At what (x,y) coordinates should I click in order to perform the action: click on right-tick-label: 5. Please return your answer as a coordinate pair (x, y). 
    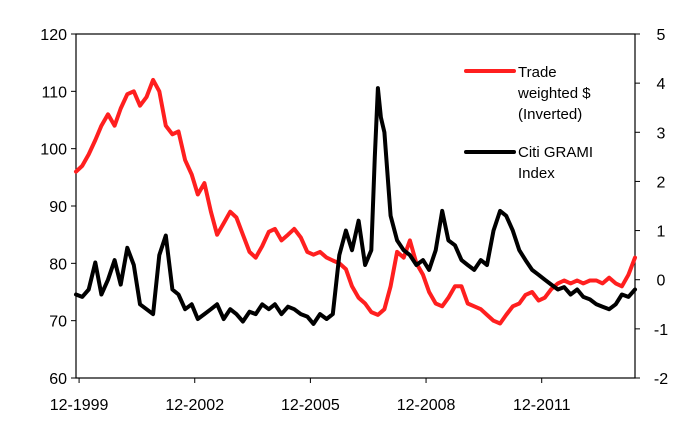
    Looking at the image, I should click on (661, 35).